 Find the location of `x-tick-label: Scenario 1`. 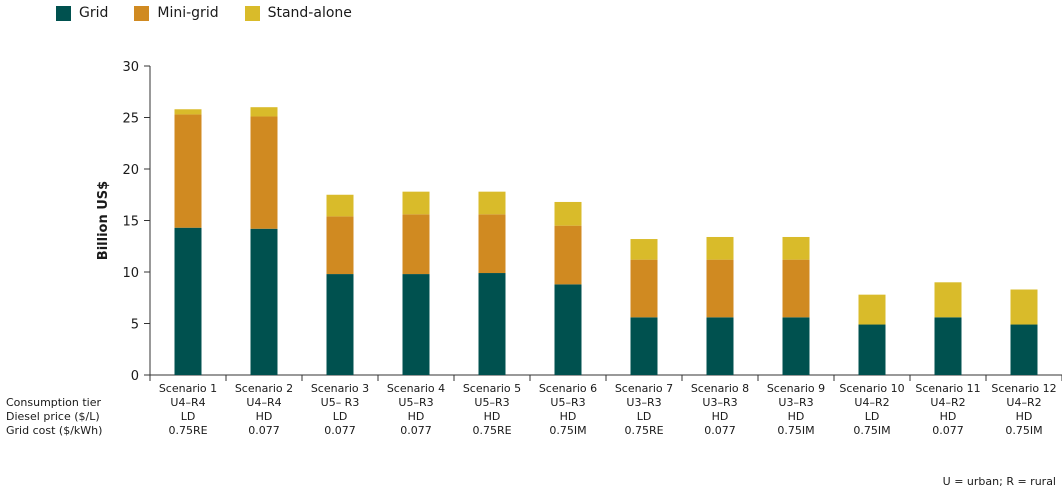

x-tick-label: Scenario 1 is located at coordinates (188, 388).